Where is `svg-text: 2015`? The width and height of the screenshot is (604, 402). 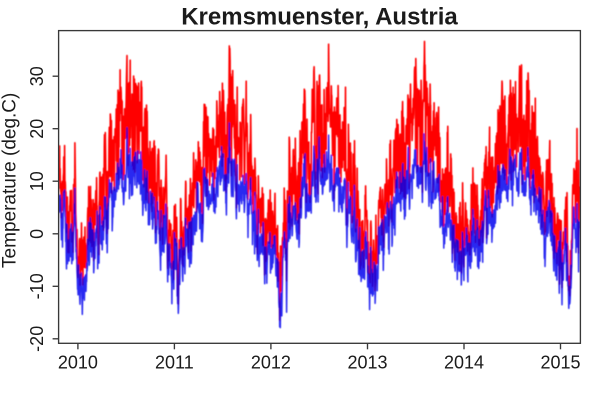
svg-text: 2015 is located at coordinates (560, 363).